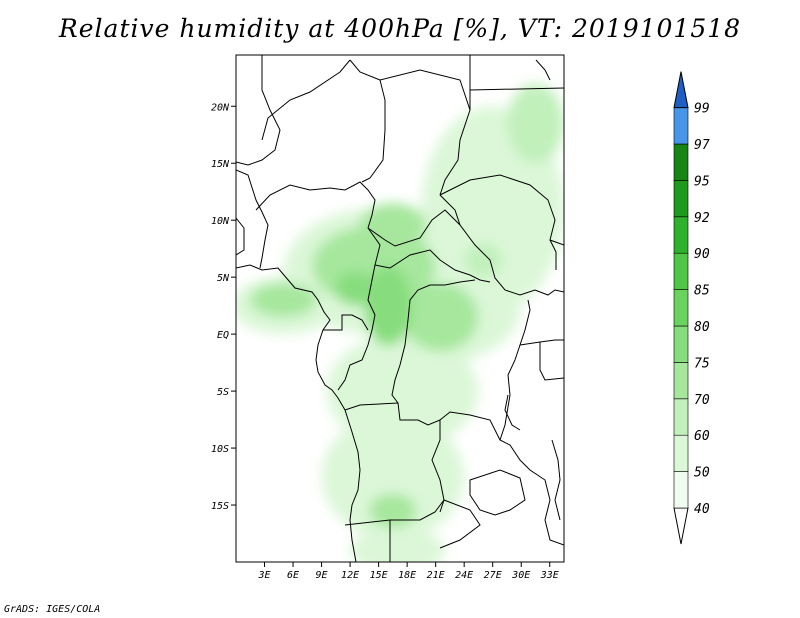  What do you see at coordinates (549, 575) in the screenshot?
I see `lon-tick-label: 33E` at bounding box center [549, 575].